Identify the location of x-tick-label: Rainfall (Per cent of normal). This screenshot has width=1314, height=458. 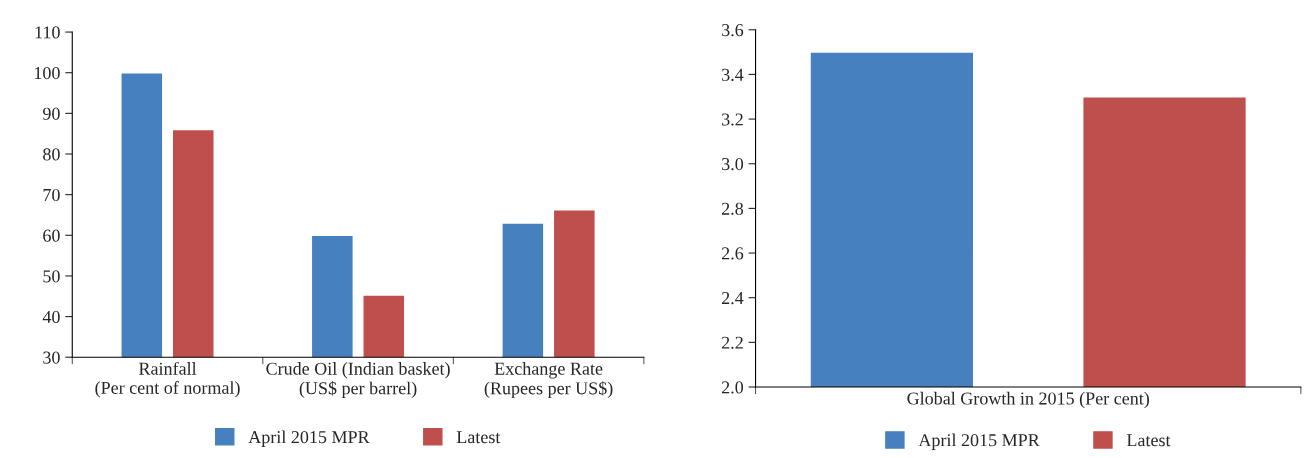
(167, 379).